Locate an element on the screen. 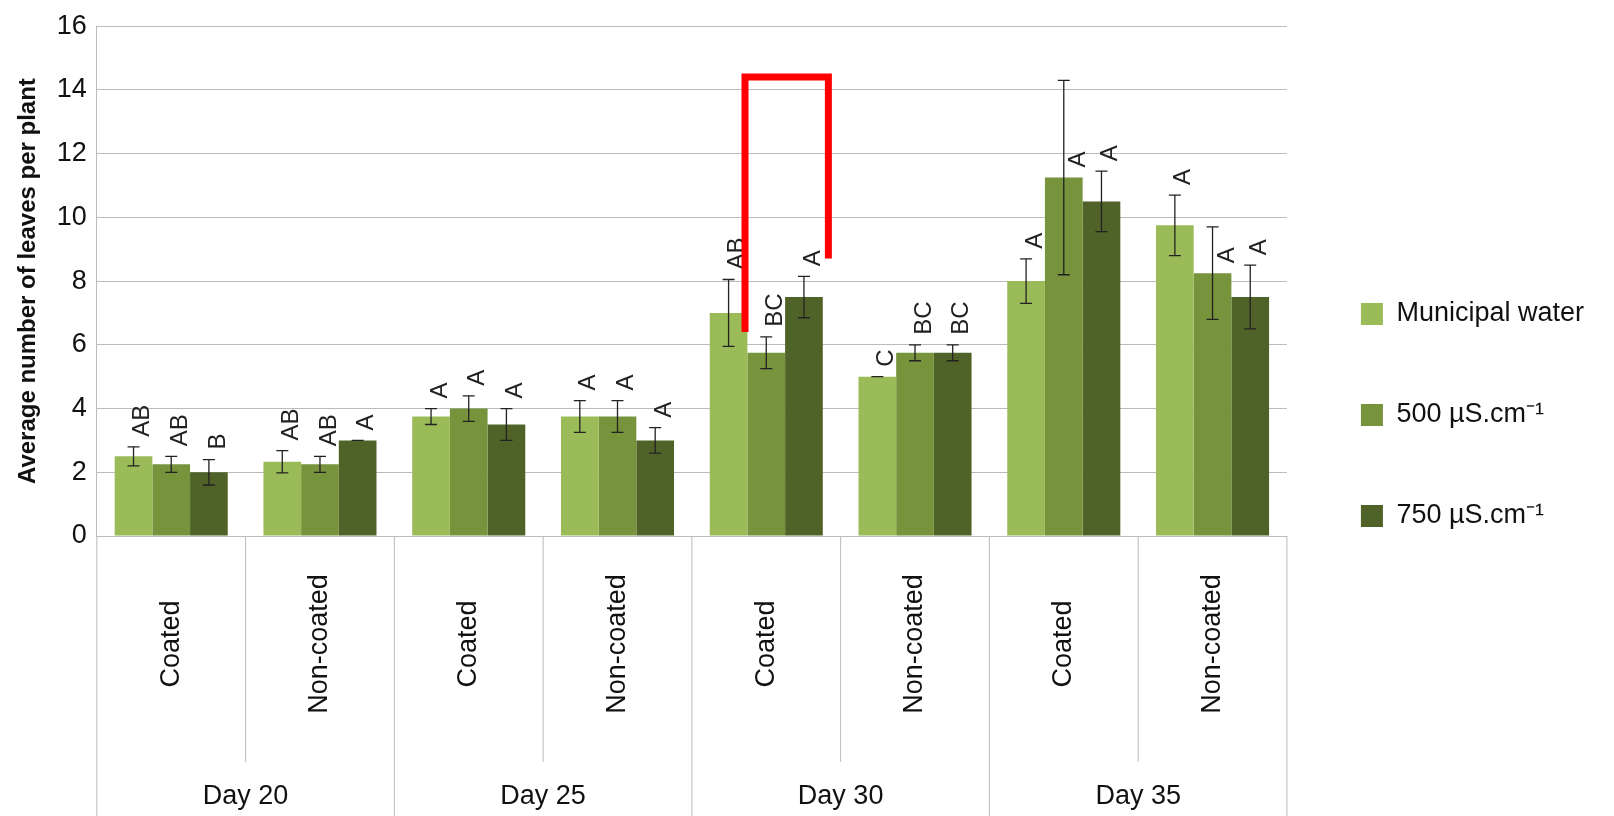 The width and height of the screenshot is (1614, 816). y-axis-title: Average number of leaves per plant is located at coordinates (27, 281).